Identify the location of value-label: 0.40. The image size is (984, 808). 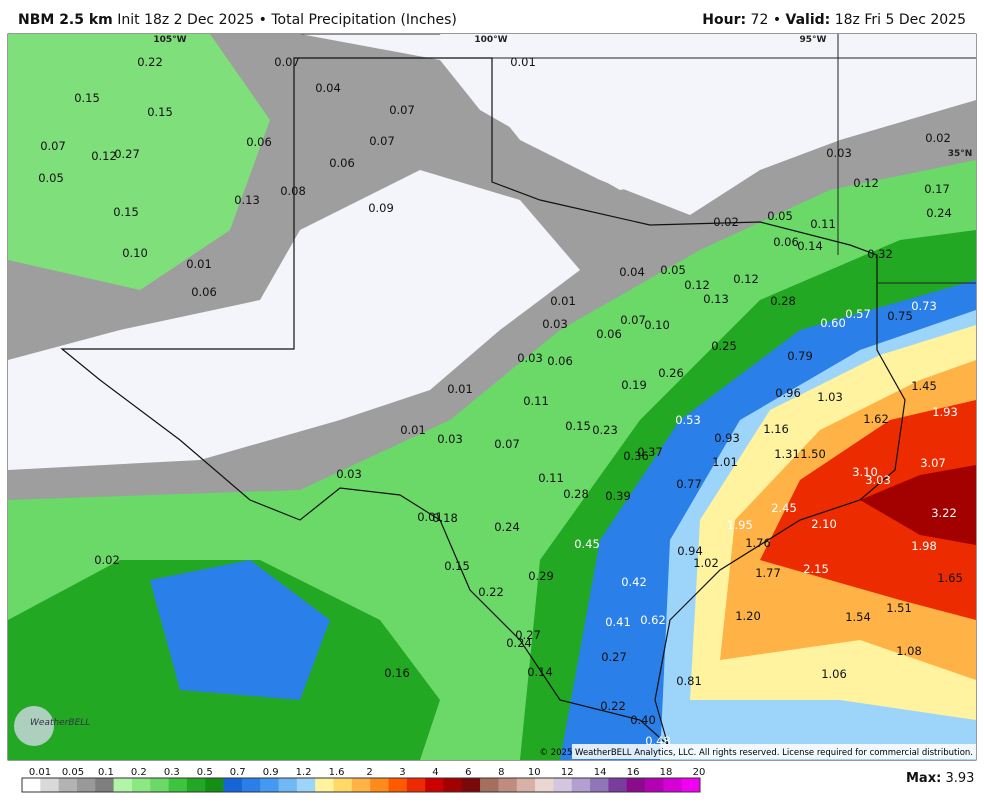
(643, 720).